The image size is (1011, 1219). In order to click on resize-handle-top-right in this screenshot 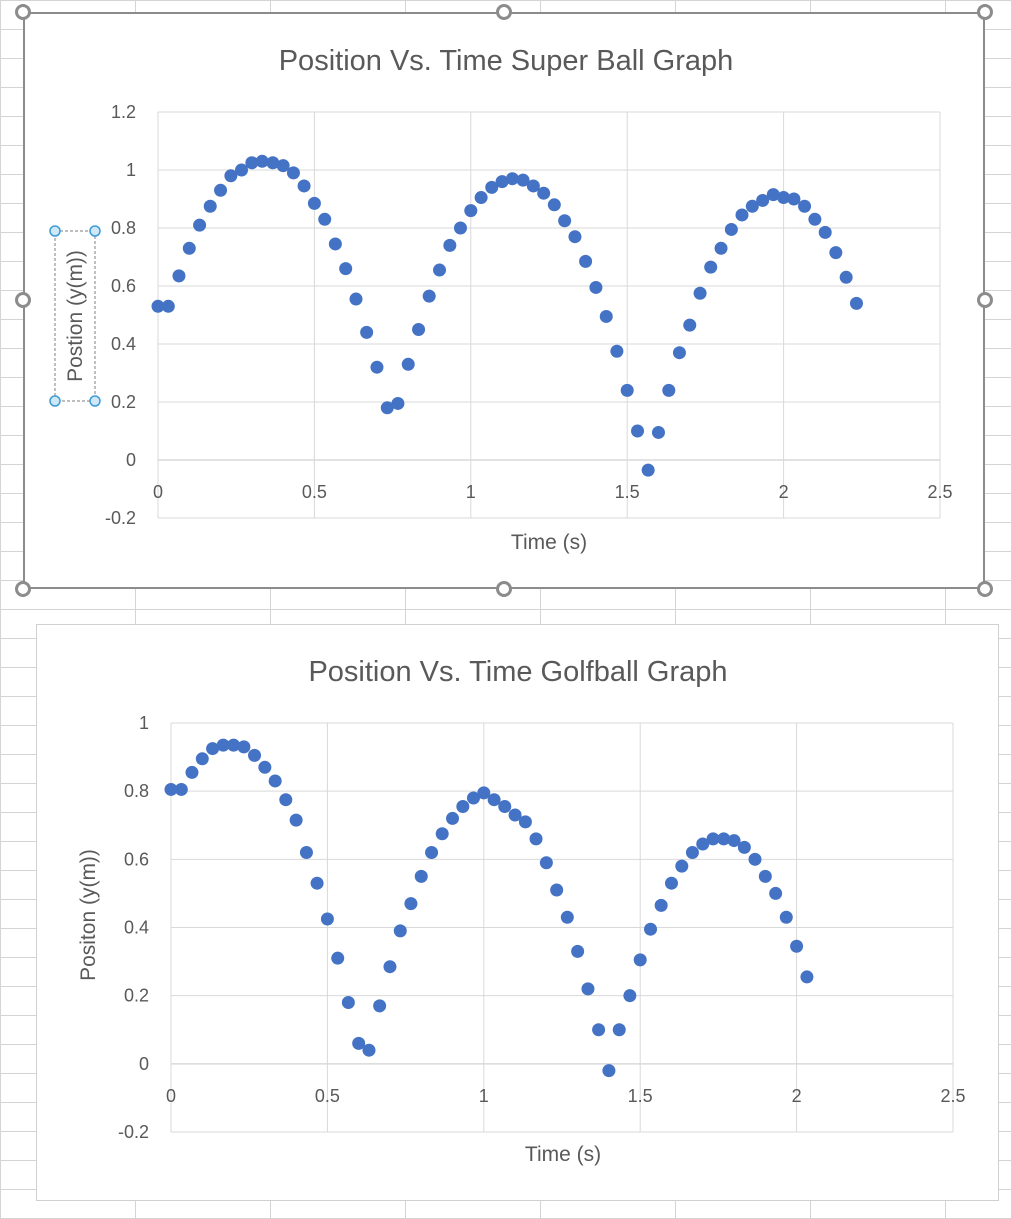, I will do `click(985, 12)`.